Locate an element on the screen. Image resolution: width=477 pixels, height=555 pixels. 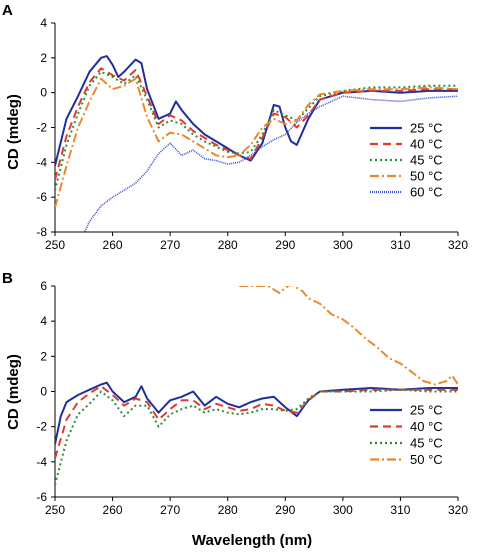
series-line-40c is located at coordinates (256, 422).